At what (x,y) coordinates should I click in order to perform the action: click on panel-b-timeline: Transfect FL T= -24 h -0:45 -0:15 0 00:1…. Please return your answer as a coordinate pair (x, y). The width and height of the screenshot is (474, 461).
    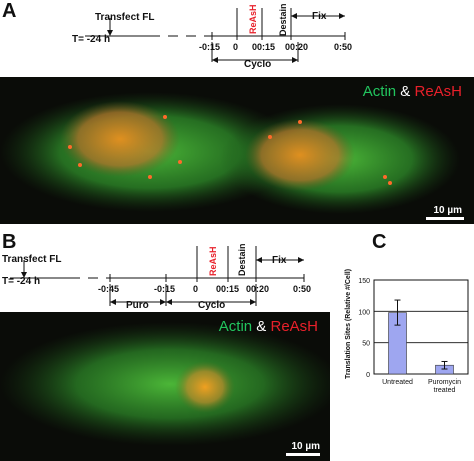
    Looking at the image, I should click on (156, 277).